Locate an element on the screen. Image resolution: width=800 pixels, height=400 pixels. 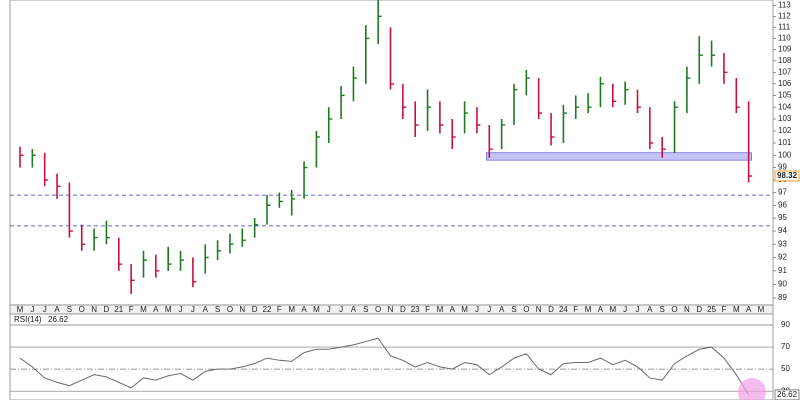
y-tick-label: 111 is located at coordinates (784, 26).